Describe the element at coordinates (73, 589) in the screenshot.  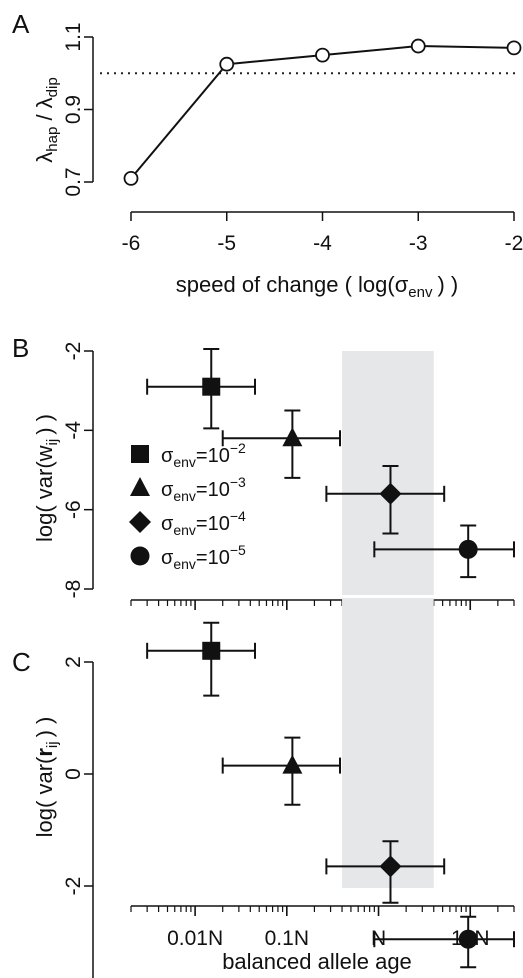
I see `y-tick-label: -8` at that location.